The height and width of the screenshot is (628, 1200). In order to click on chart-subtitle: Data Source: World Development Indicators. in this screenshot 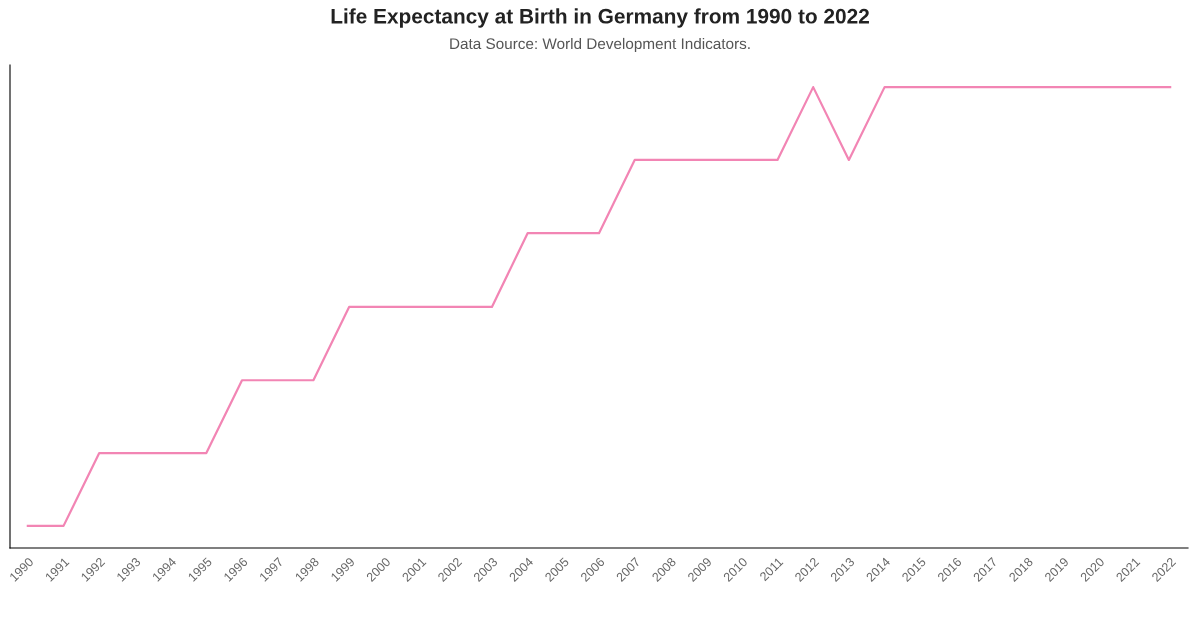, I will do `click(600, 45)`.